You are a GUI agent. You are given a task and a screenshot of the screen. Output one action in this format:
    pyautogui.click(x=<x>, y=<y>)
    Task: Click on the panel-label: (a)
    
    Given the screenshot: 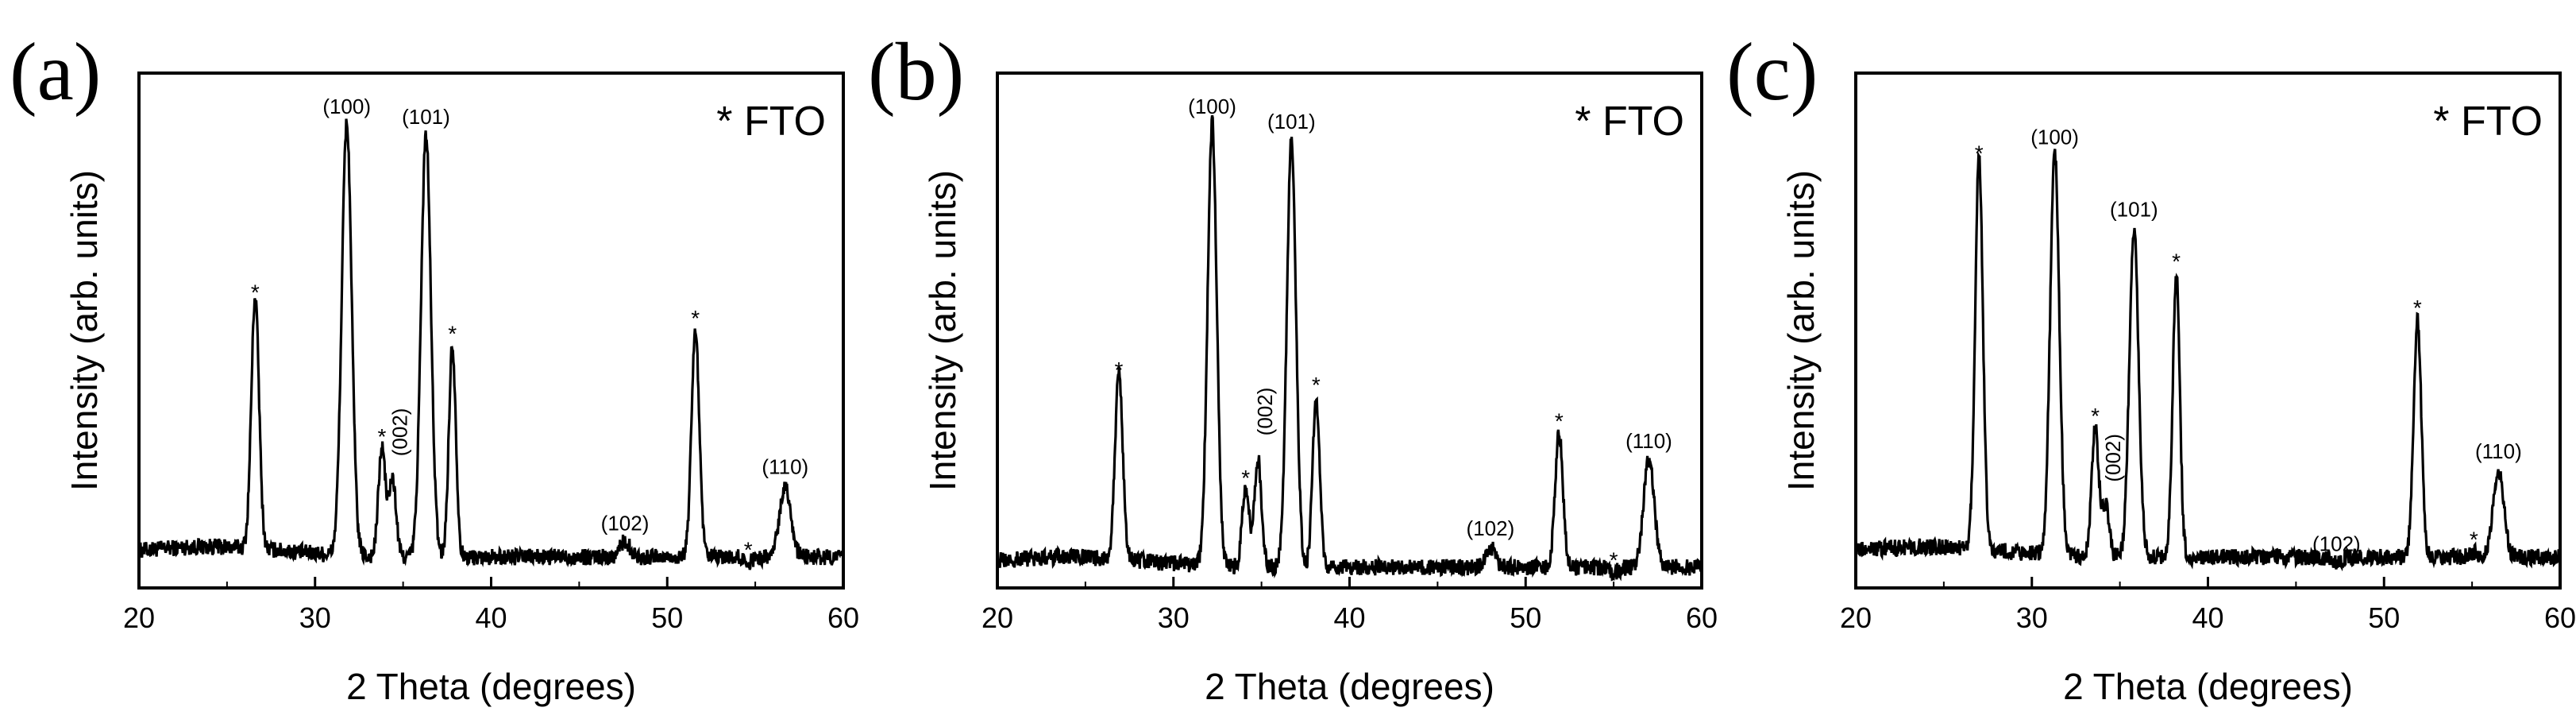 What is the action you would take?
    pyautogui.click(x=55, y=72)
    